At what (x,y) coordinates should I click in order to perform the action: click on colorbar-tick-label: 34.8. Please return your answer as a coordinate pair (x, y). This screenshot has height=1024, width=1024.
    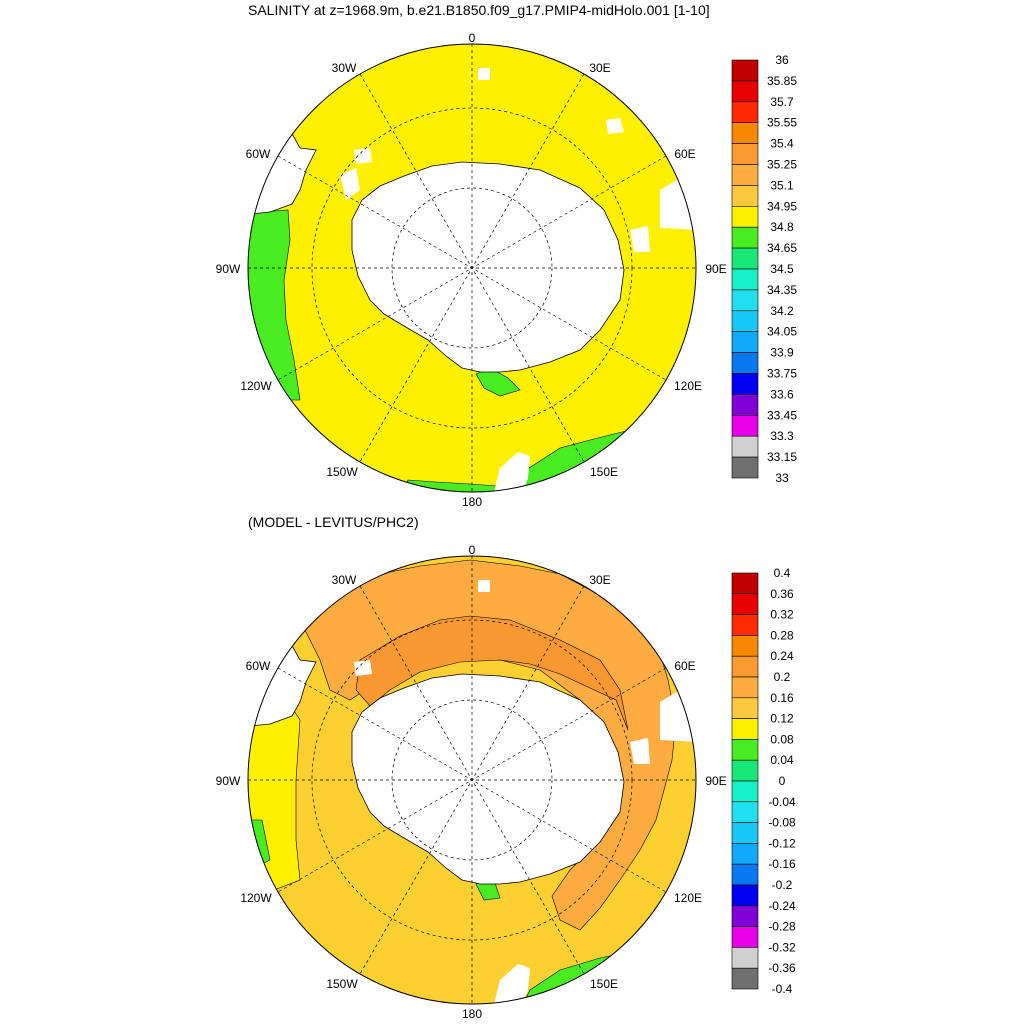
    Looking at the image, I should click on (782, 227).